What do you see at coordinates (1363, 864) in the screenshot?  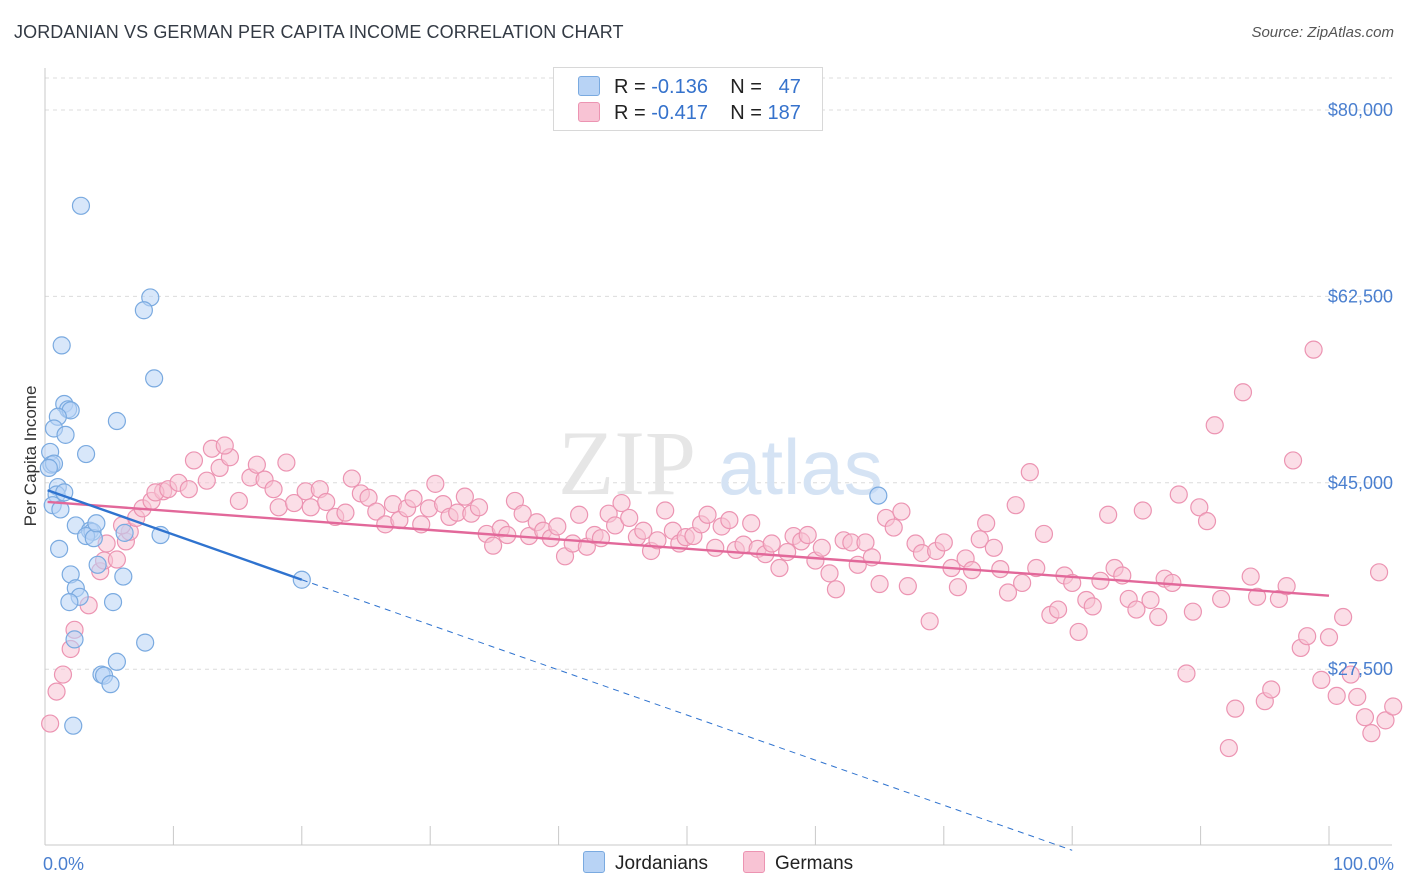 I see `x-tick-label: 100.0%` at bounding box center [1363, 864].